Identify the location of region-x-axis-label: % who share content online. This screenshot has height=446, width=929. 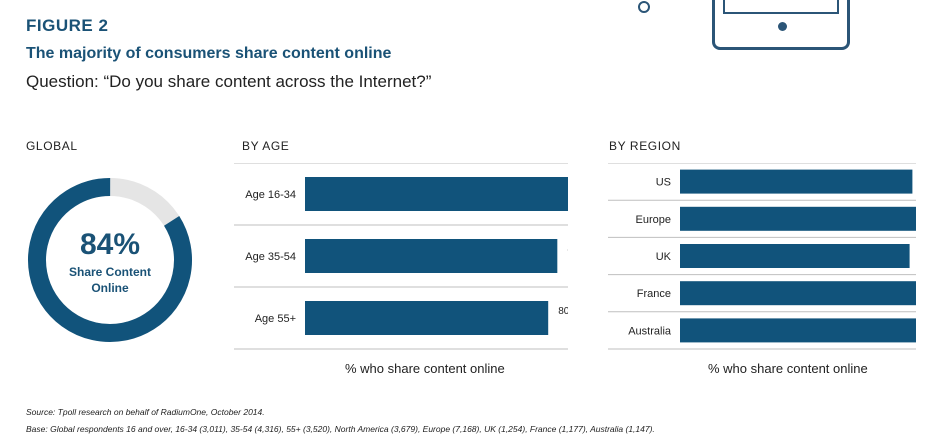
(788, 368).